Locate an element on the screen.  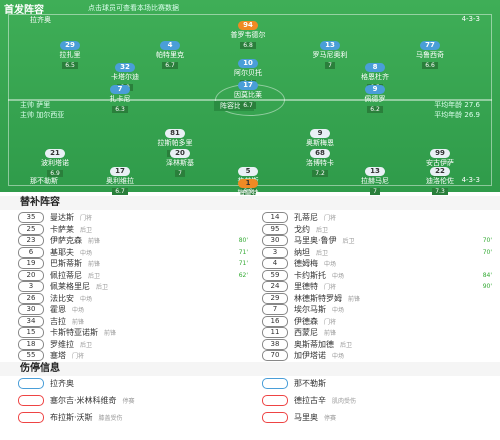
player: 9 佩德罗 6.2 is located at coordinates (375, 98).